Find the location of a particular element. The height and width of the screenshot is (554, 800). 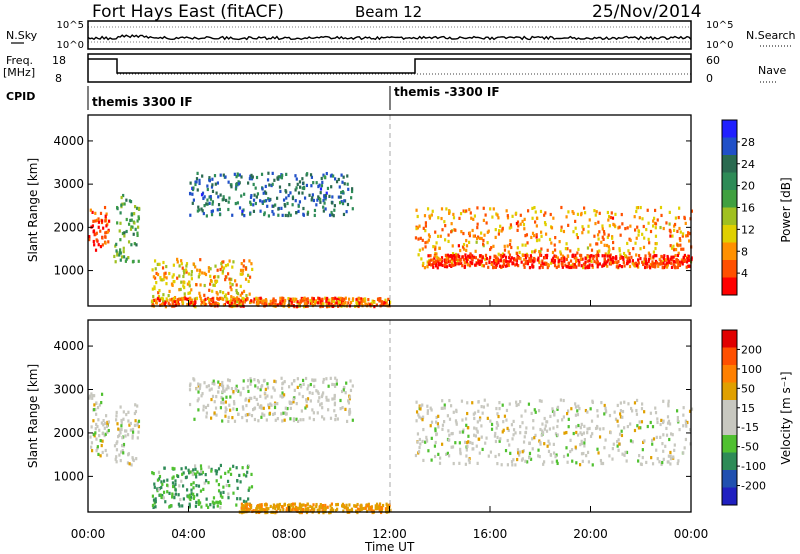

cpid-label: CPID is located at coordinates (20, 96).